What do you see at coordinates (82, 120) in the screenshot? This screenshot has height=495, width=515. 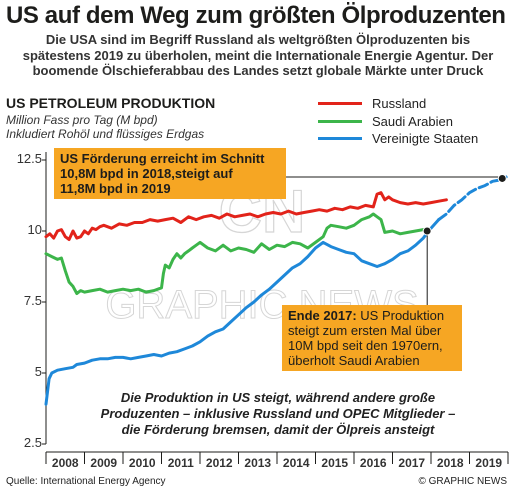 I see `unit-line-1: Million Fass pro Tag (M bpd)` at bounding box center [82, 120].